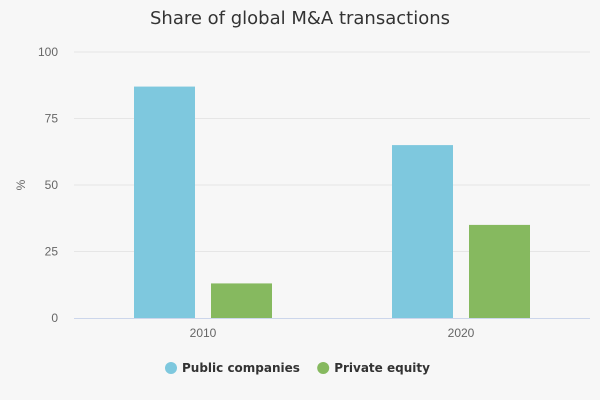 This screenshot has width=600, height=400. I want to click on y-tick-label: 75, so click(52, 119).